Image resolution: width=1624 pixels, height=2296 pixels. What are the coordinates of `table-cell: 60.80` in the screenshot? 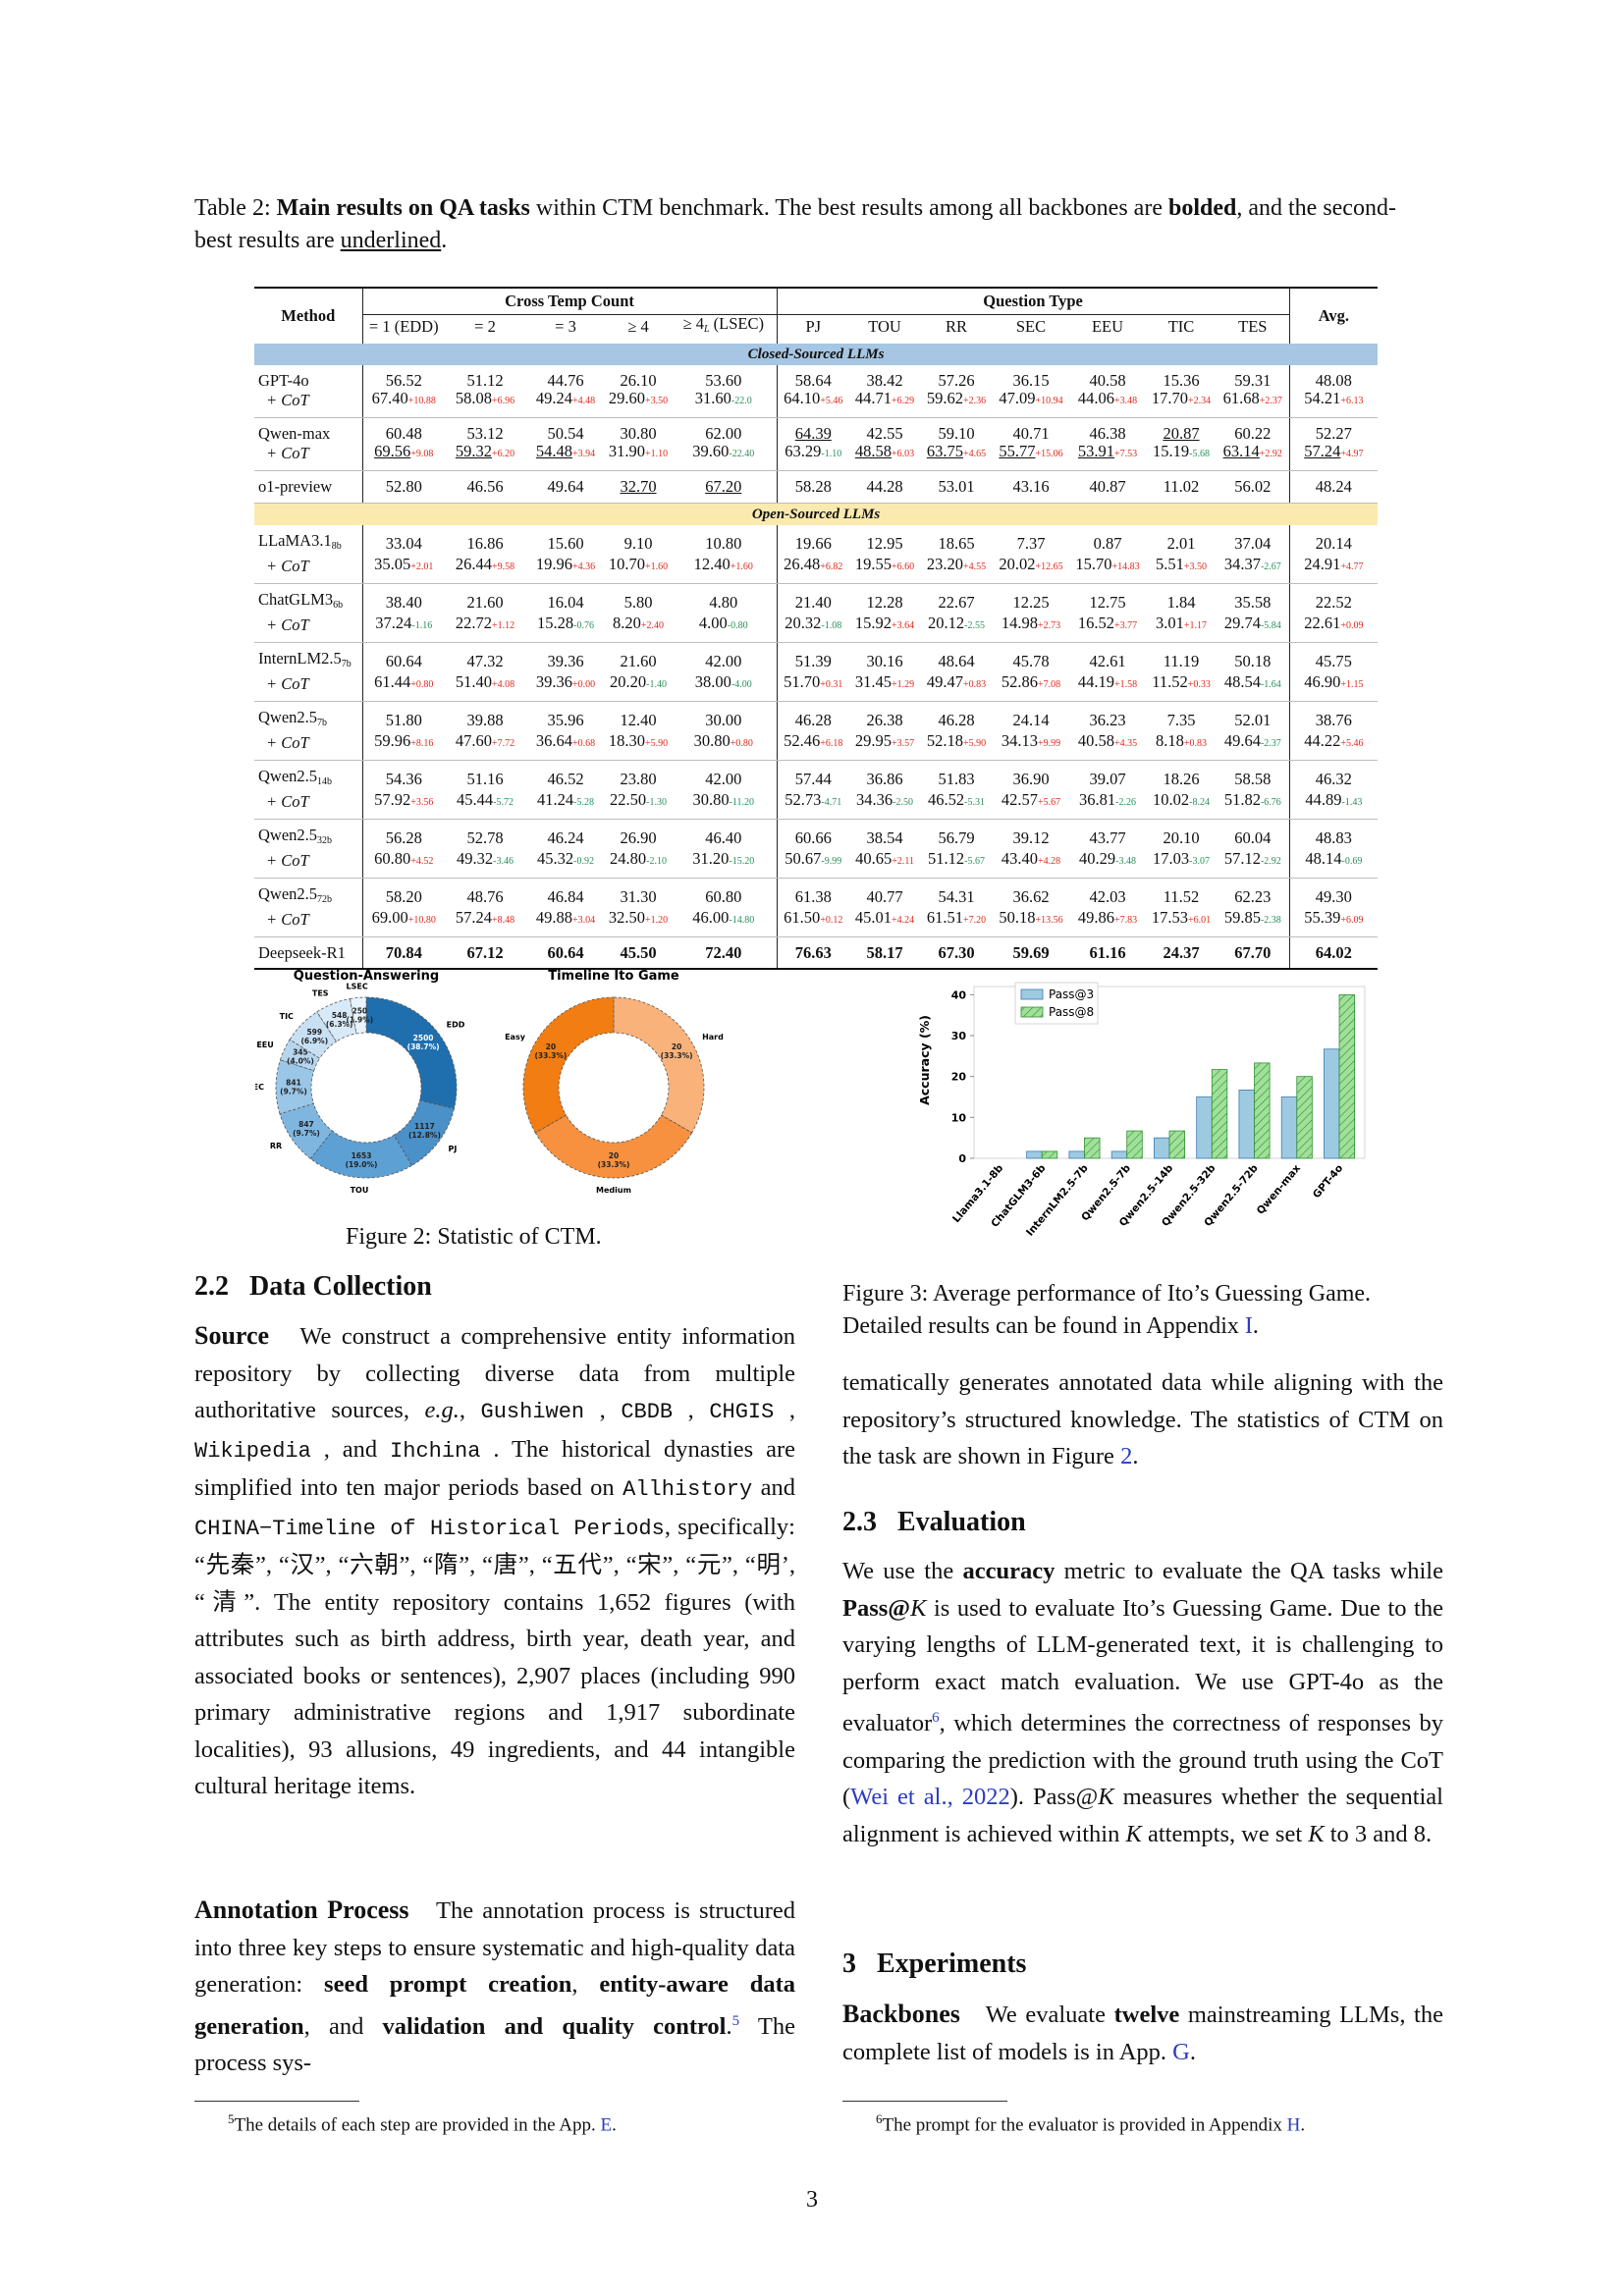 It's located at (724, 894).